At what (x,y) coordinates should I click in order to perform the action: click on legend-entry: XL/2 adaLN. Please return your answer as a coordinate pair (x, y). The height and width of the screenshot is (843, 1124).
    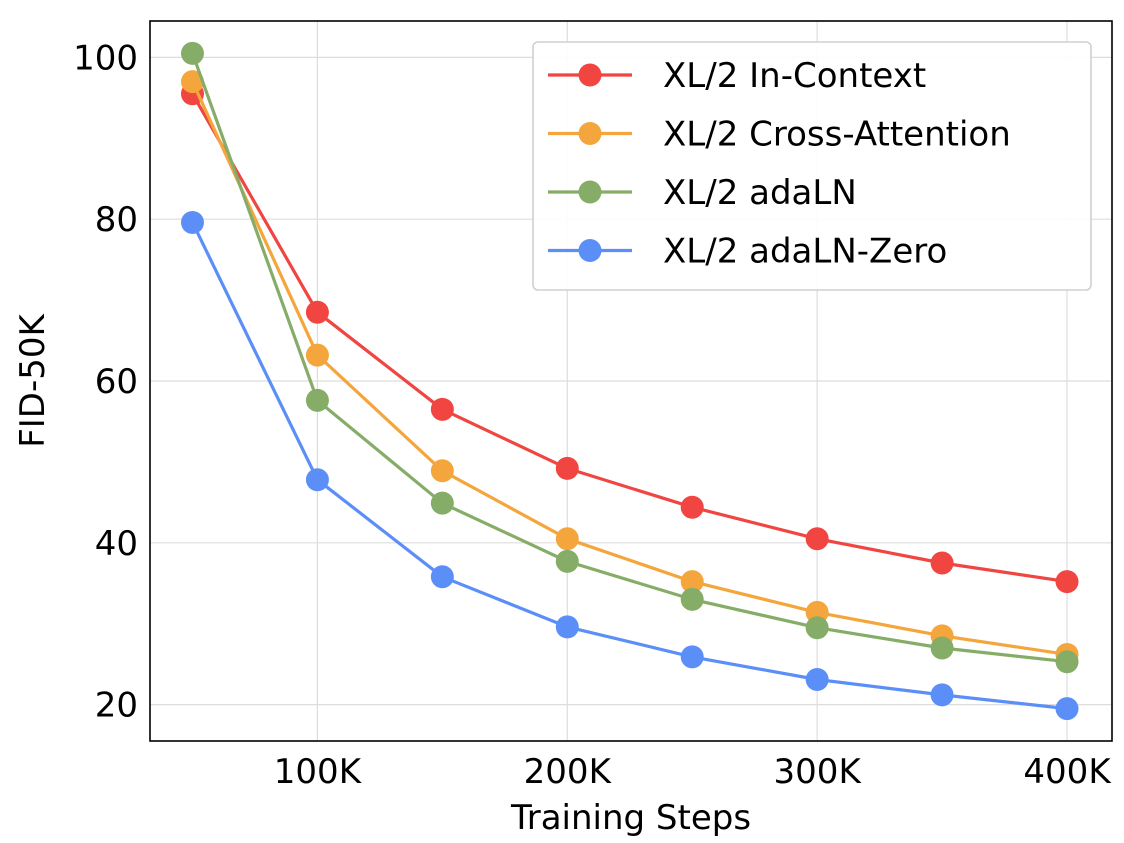
    Looking at the image, I should click on (702, 193).